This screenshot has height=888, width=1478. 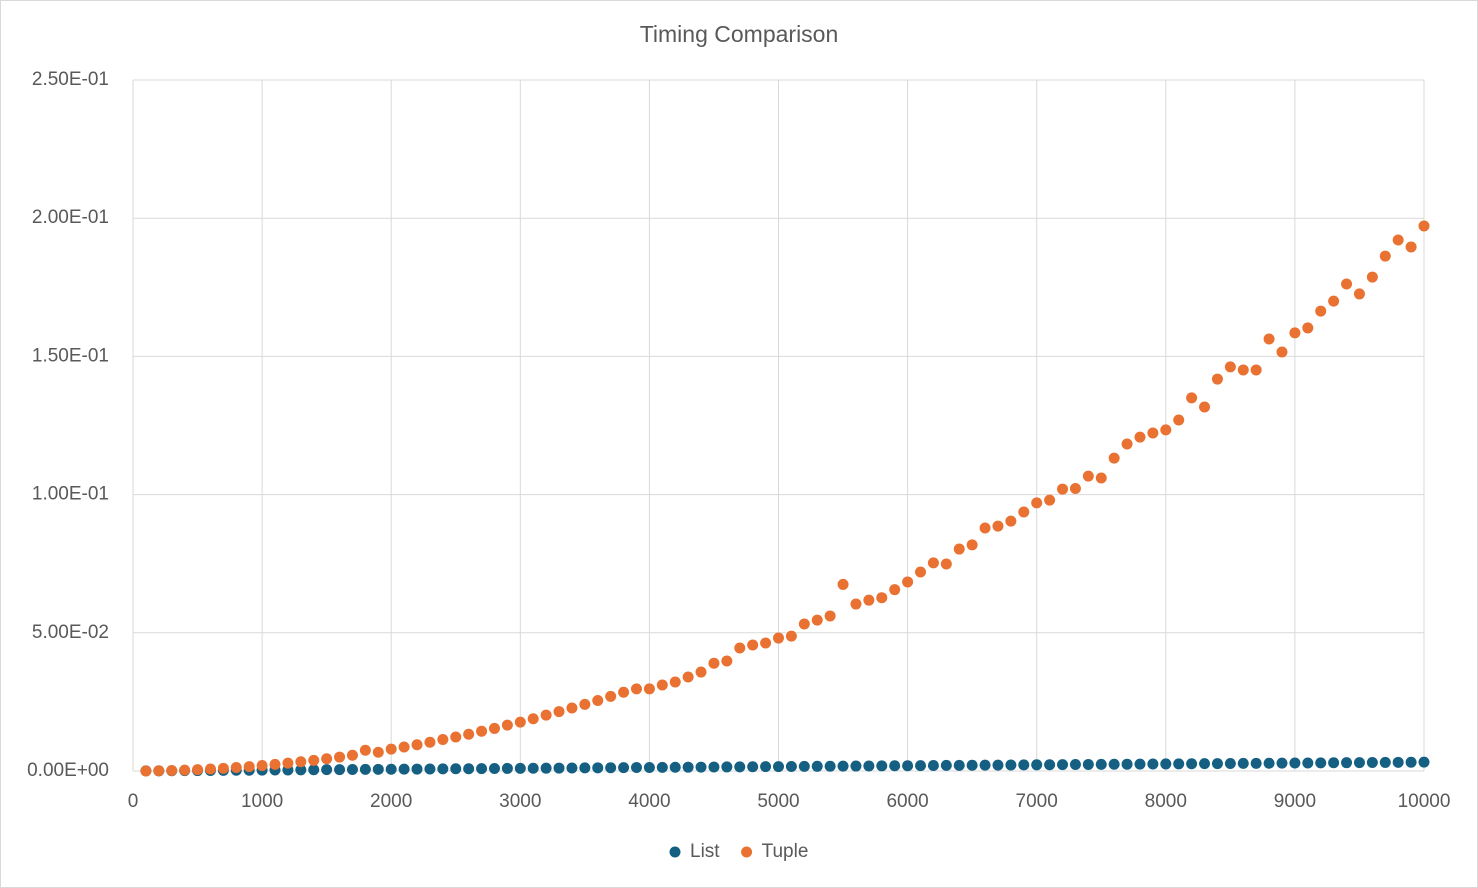 What do you see at coordinates (520, 801) in the screenshot?
I see `x-tick-label: 3000` at bounding box center [520, 801].